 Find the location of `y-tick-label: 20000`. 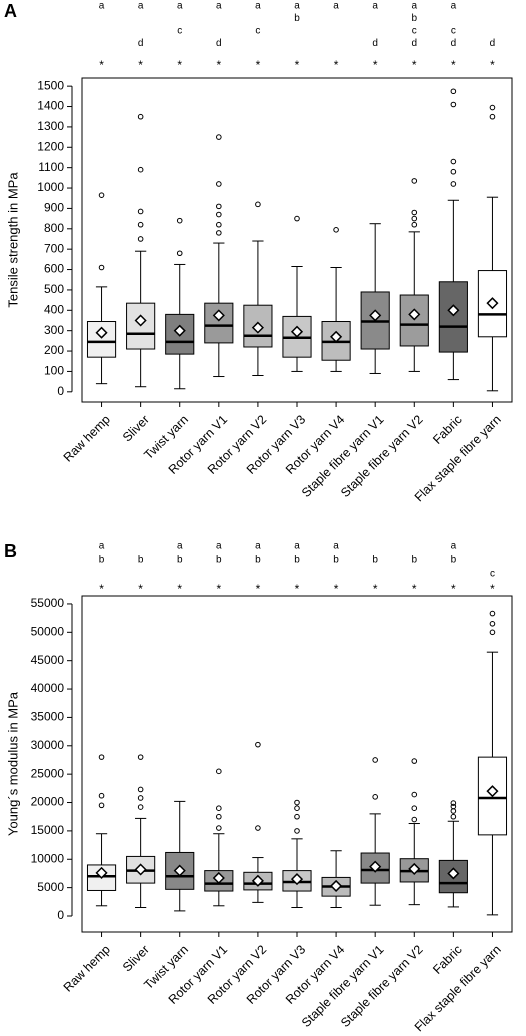

y-tick-label: 20000 is located at coordinates (48, 802).